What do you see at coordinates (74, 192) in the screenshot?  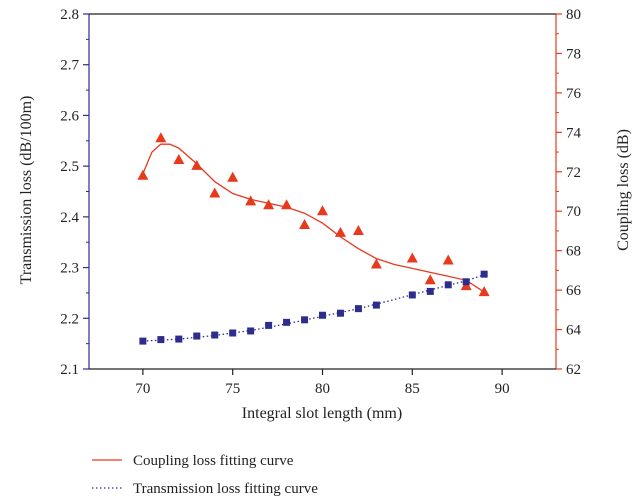 I see `left-y-axis-ticks: 2.1 2.2 2.3 2.4 2.5 2.6 2.7 2.8` at bounding box center [74, 192].